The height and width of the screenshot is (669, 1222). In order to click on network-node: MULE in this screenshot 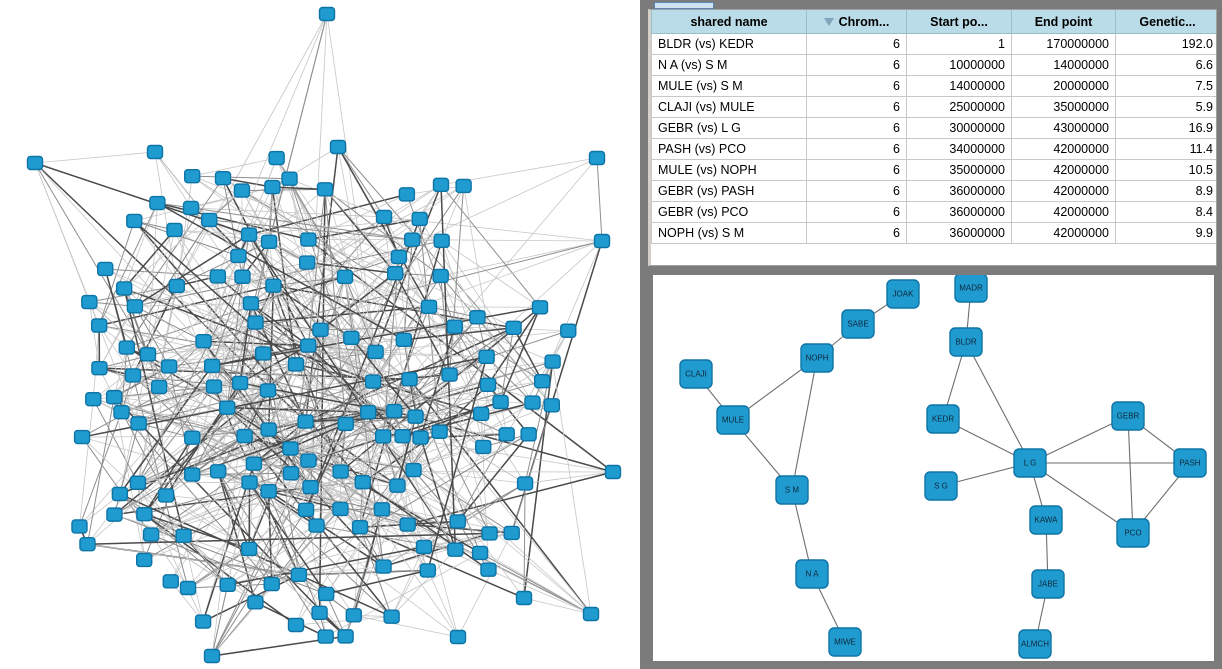, I will do `click(733, 420)`.